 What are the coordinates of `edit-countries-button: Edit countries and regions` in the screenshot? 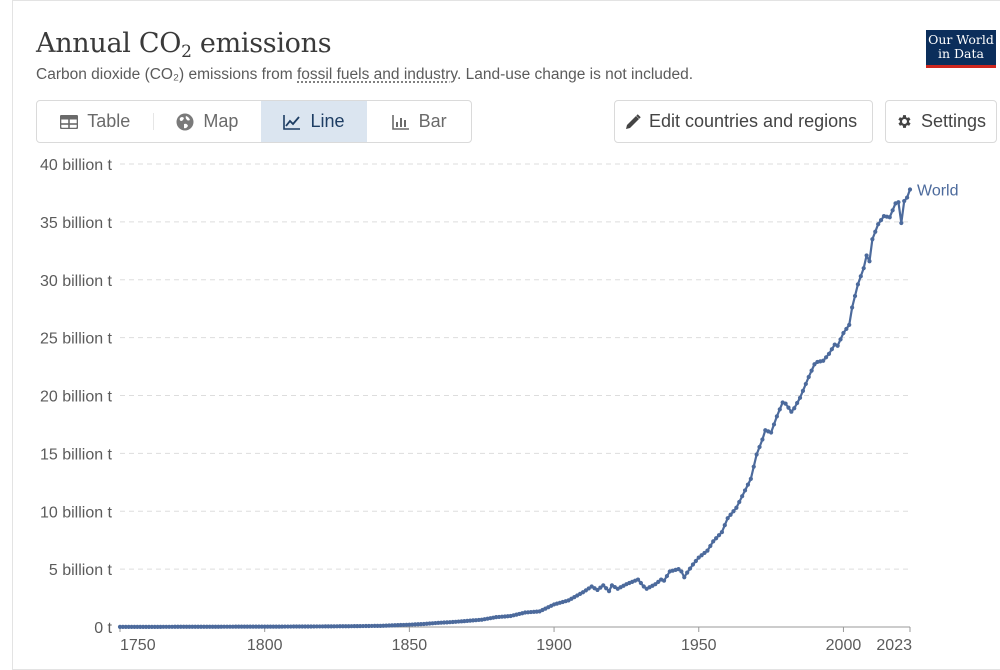 It's located at (743, 121).